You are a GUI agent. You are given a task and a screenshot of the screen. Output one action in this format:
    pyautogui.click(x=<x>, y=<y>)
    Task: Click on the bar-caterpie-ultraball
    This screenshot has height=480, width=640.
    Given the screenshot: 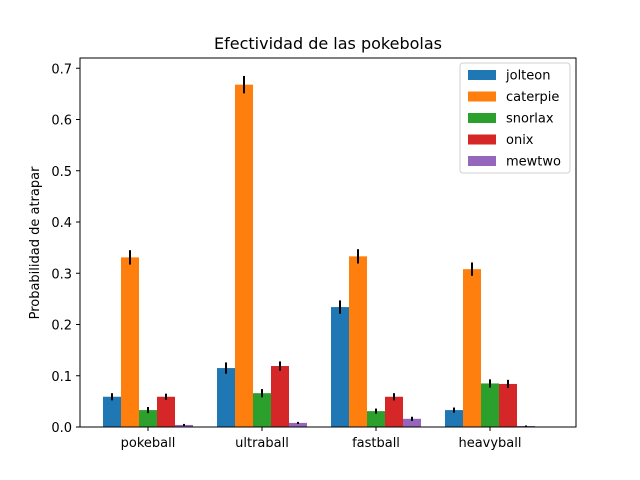 What is the action you would take?
    pyautogui.click(x=244, y=256)
    